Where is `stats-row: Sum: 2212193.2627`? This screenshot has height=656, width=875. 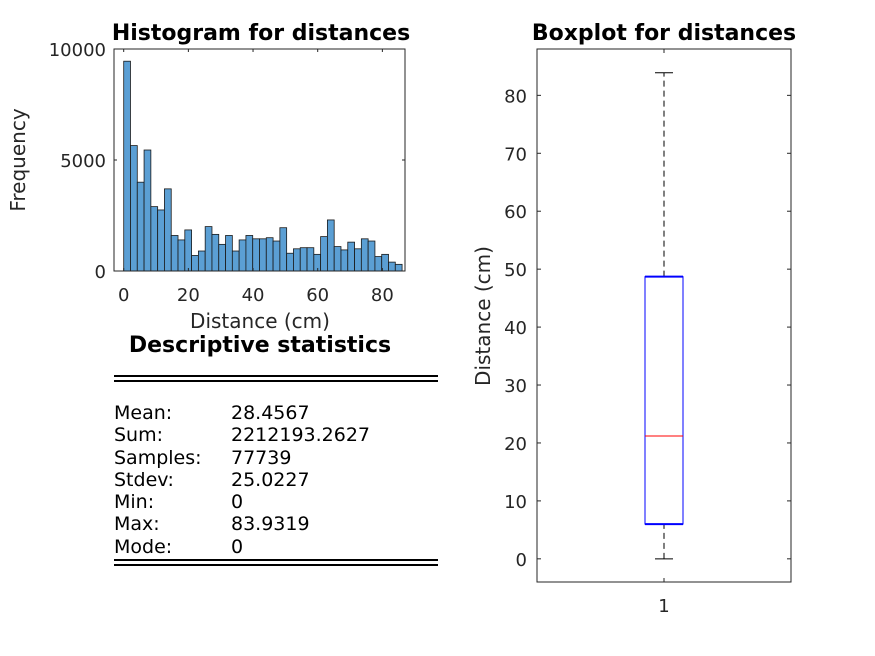
stats-row: Sum: 2212193.2627 is located at coordinates (276, 435).